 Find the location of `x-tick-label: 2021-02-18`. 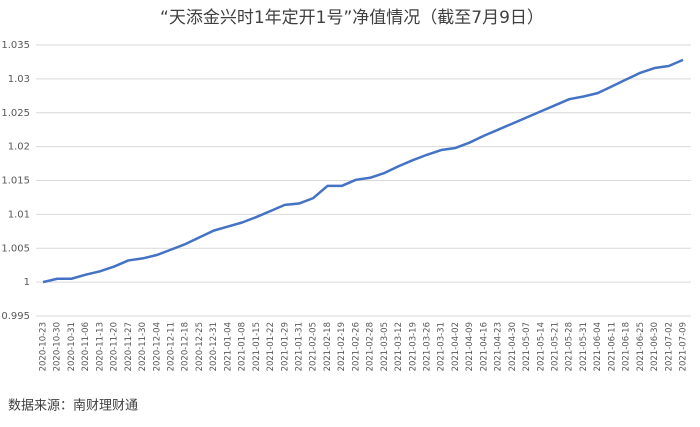

x-tick-label: 2021-02-18 is located at coordinates (328, 346).